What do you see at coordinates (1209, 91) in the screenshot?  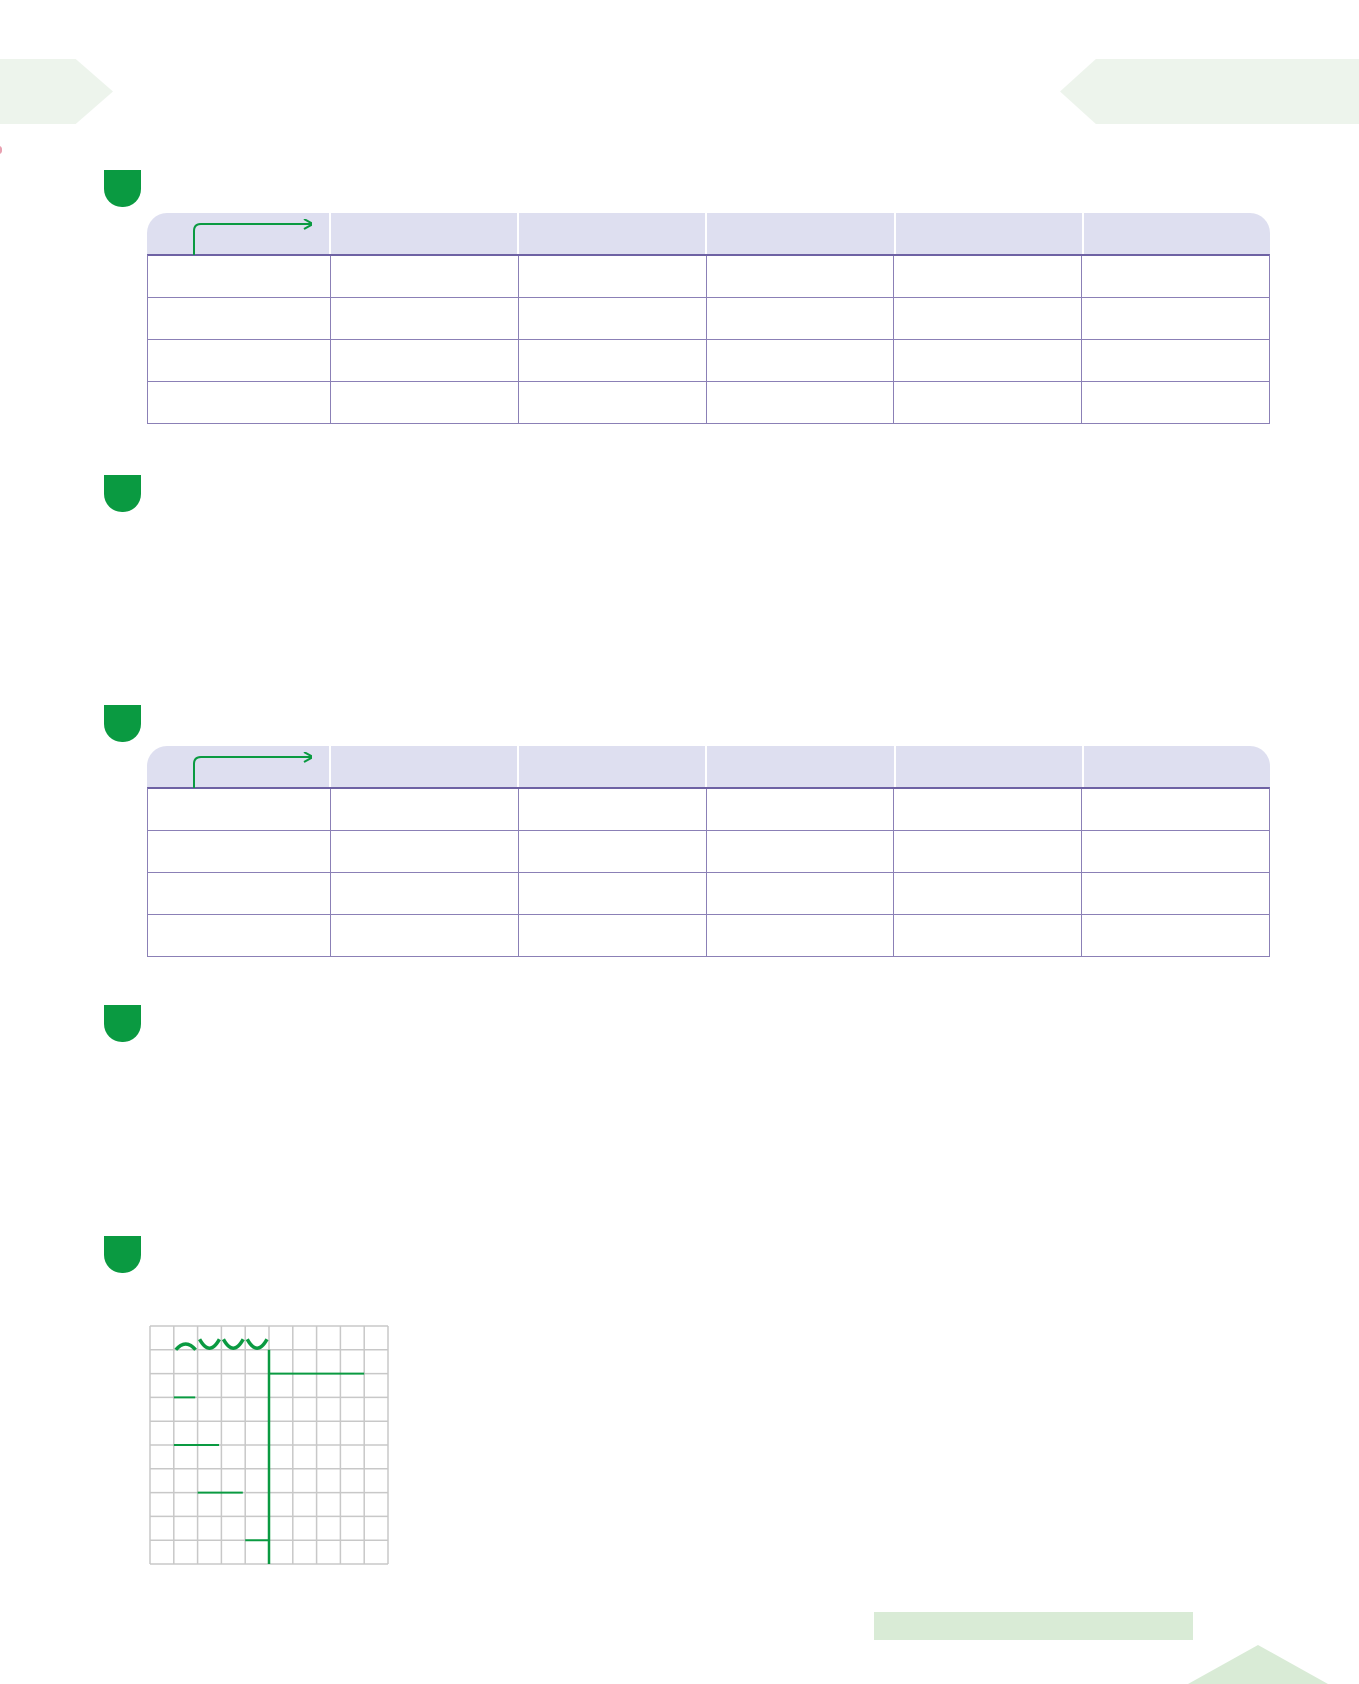 I see `header-banner-right` at bounding box center [1209, 91].